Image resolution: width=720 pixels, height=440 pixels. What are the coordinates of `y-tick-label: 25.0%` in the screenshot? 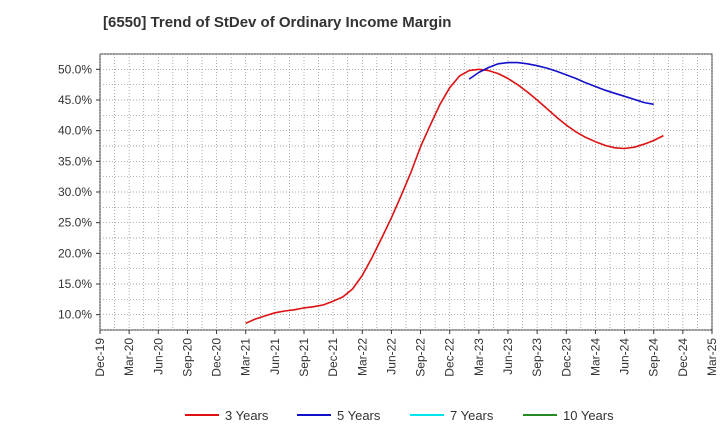 It's located at (75, 223).